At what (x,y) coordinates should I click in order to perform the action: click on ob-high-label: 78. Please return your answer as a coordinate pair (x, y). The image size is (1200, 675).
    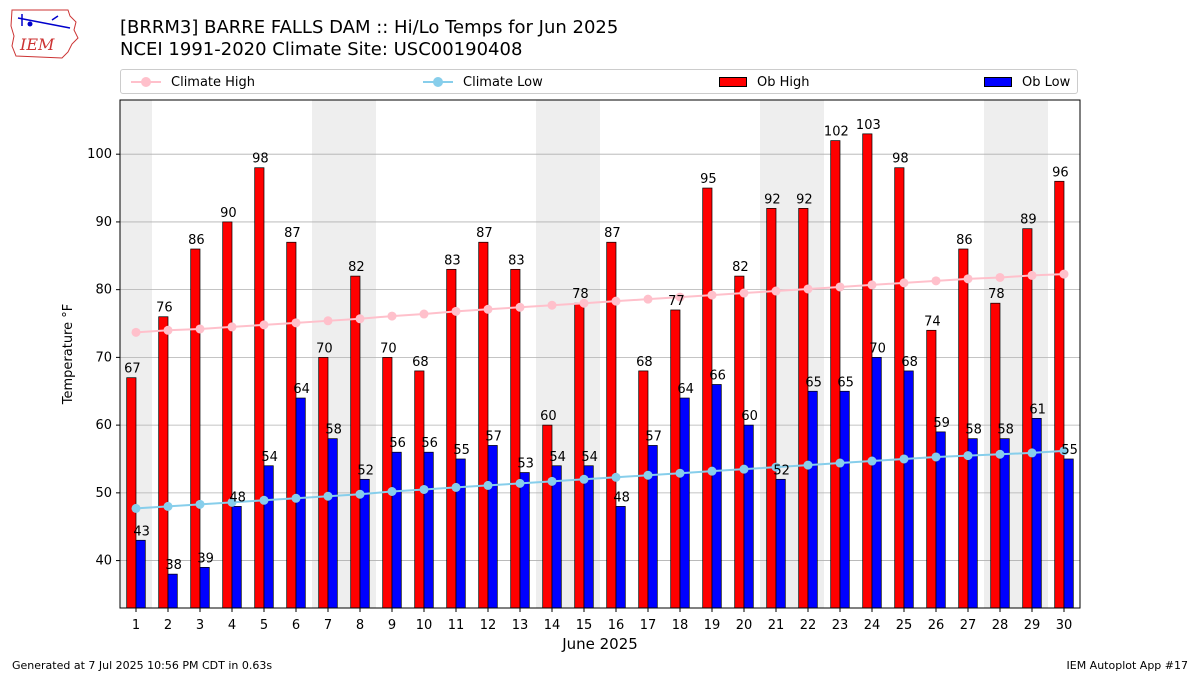
    Looking at the image, I should click on (580, 294).